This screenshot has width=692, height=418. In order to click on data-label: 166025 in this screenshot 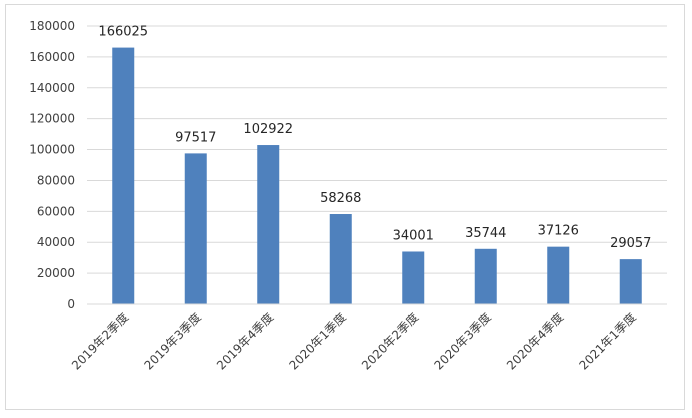, I will do `click(123, 32)`.